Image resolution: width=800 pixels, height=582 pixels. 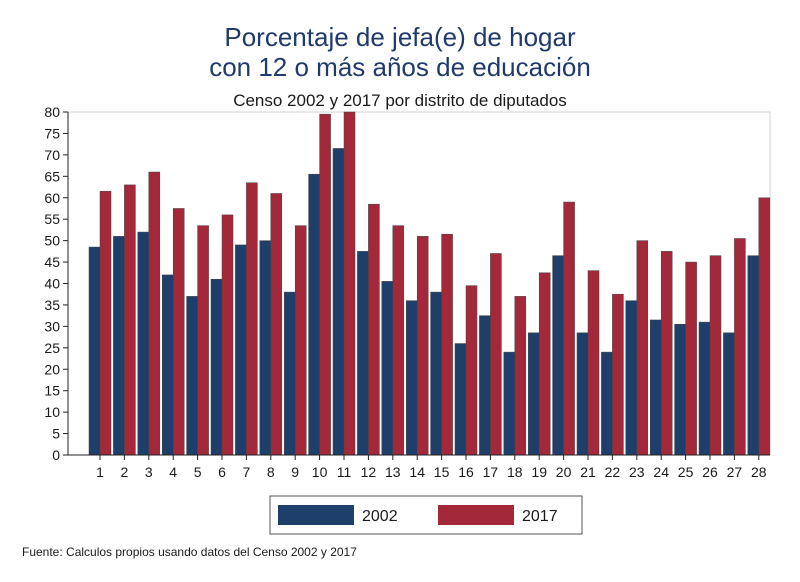 What do you see at coordinates (52, 391) in the screenshot?
I see `y-tick-label-15: 15` at bounding box center [52, 391].